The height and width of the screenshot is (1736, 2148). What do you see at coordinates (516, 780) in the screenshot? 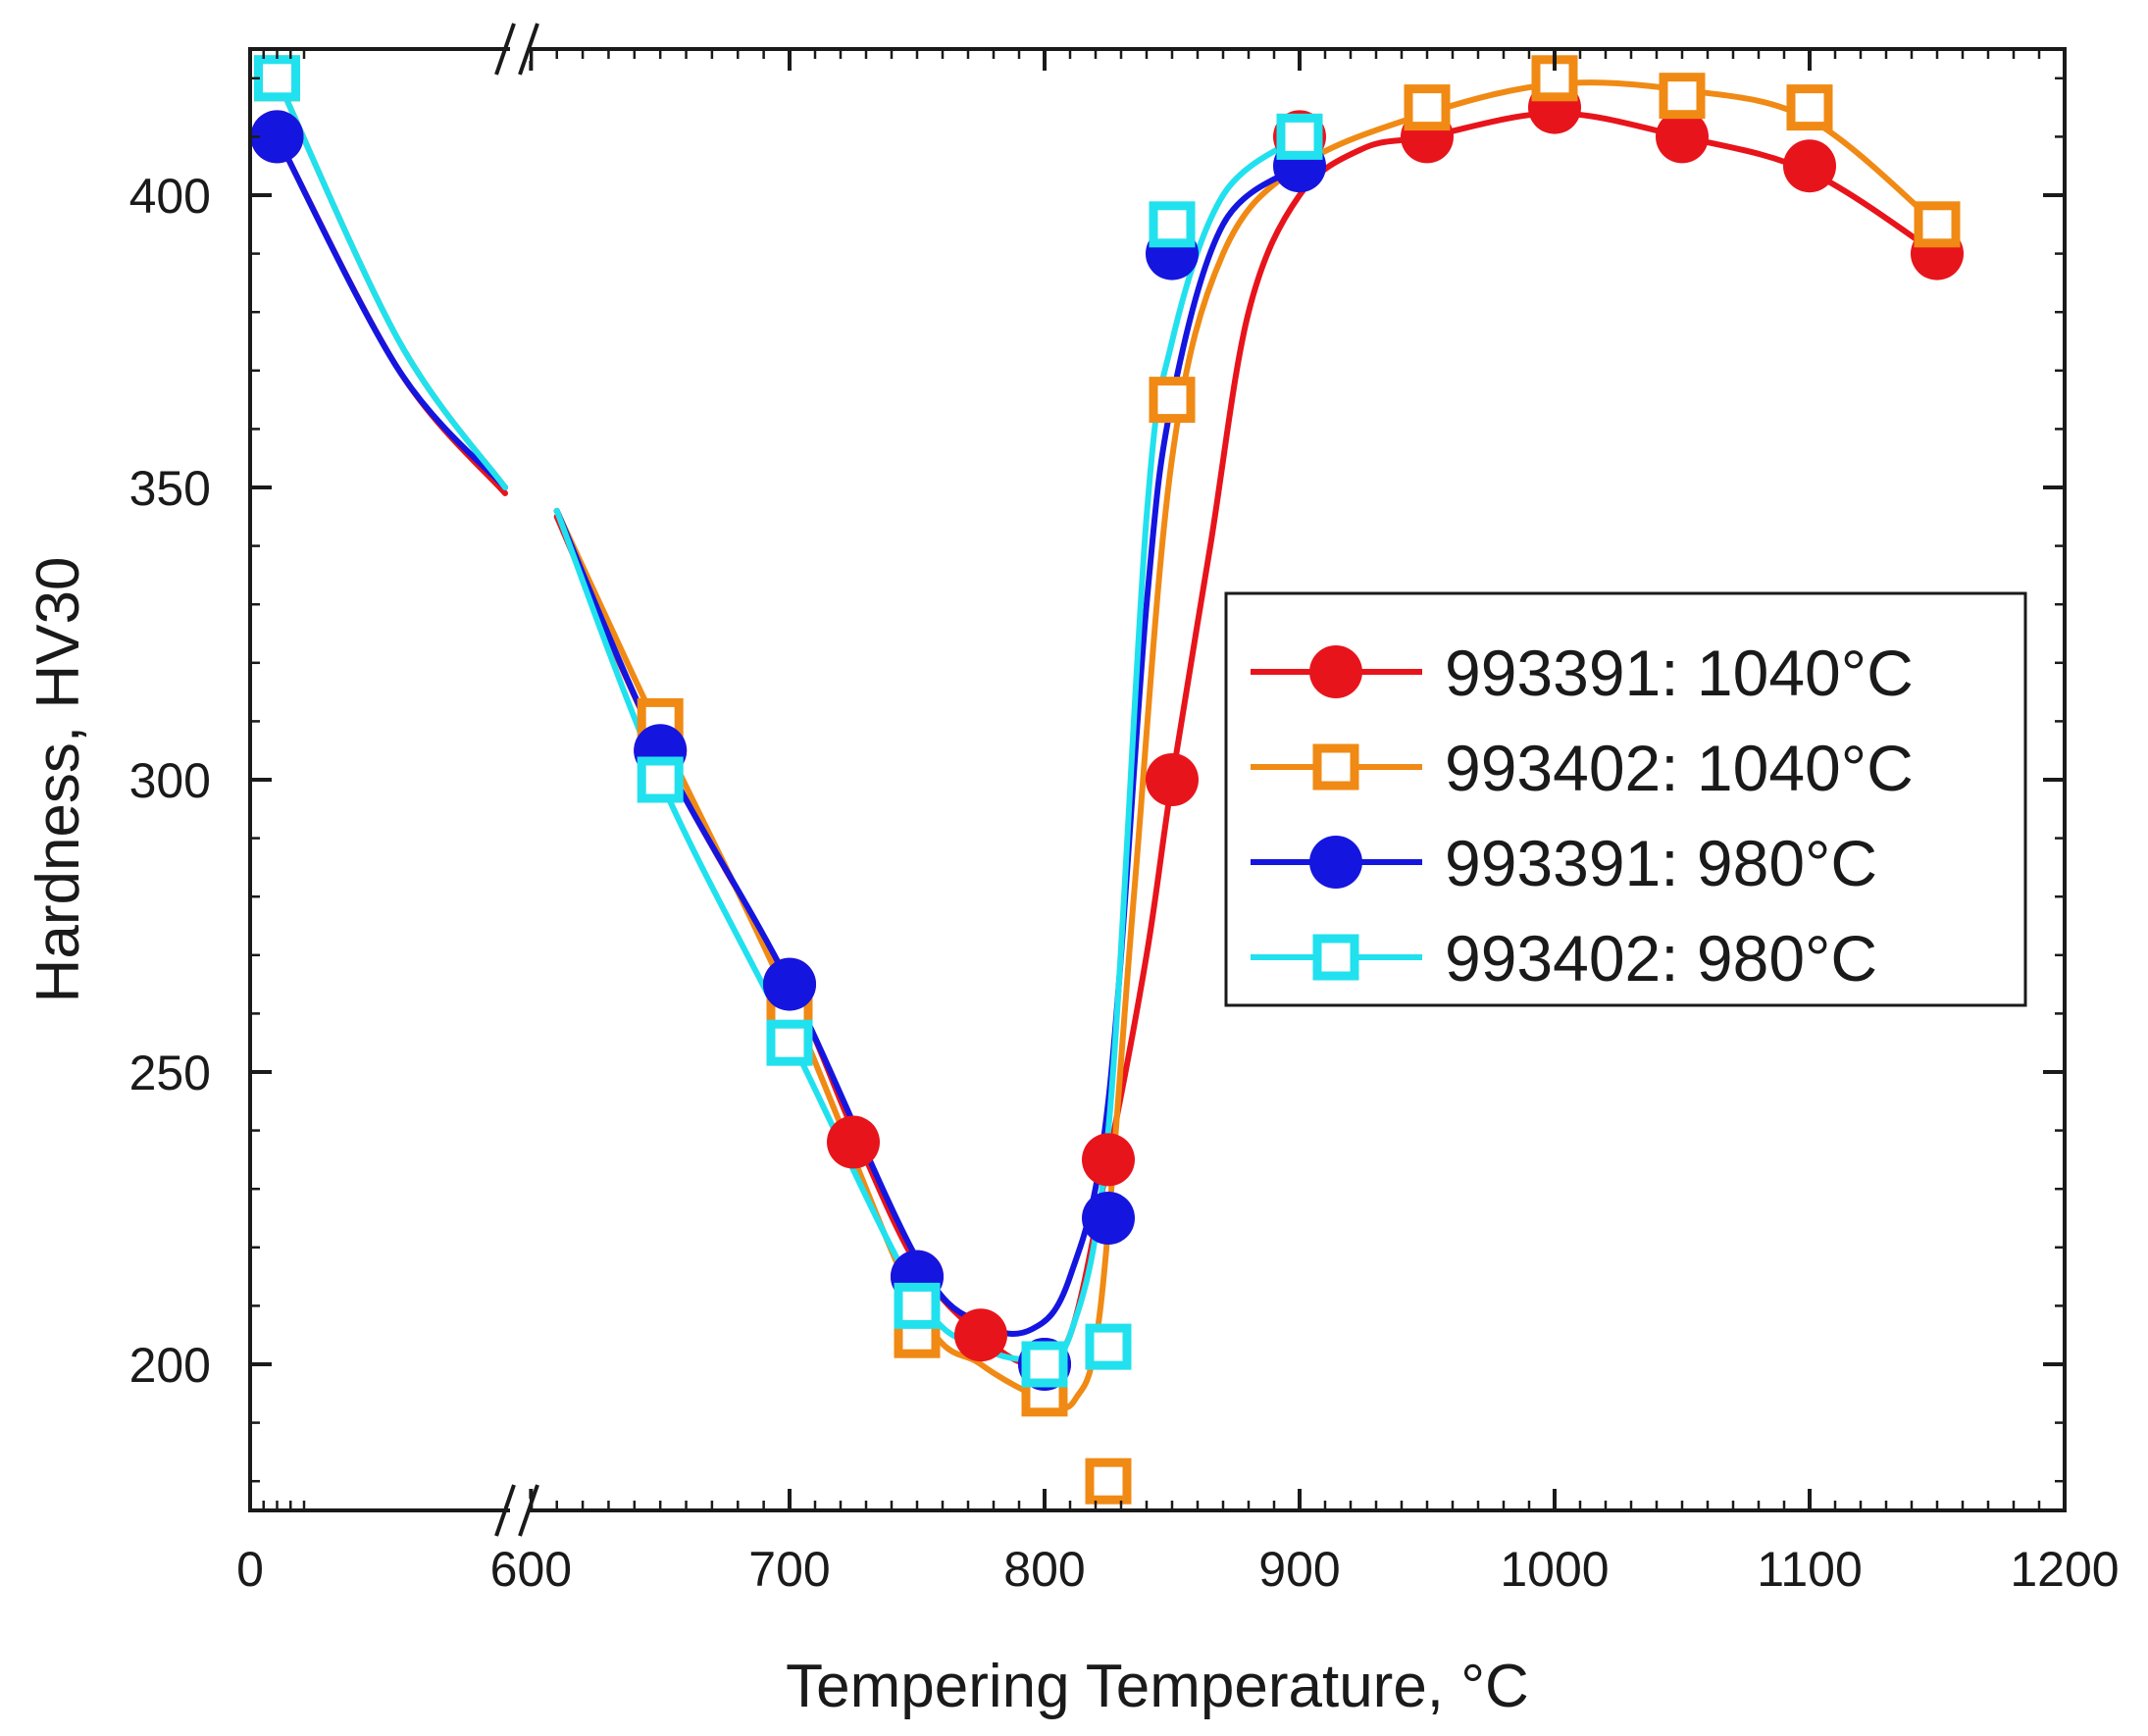
I see `axis-break-marks` at bounding box center [516, 780].